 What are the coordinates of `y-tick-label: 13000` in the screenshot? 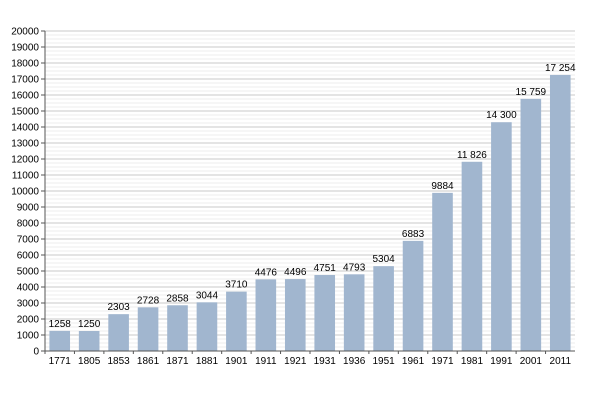 It's located at (25, 144).